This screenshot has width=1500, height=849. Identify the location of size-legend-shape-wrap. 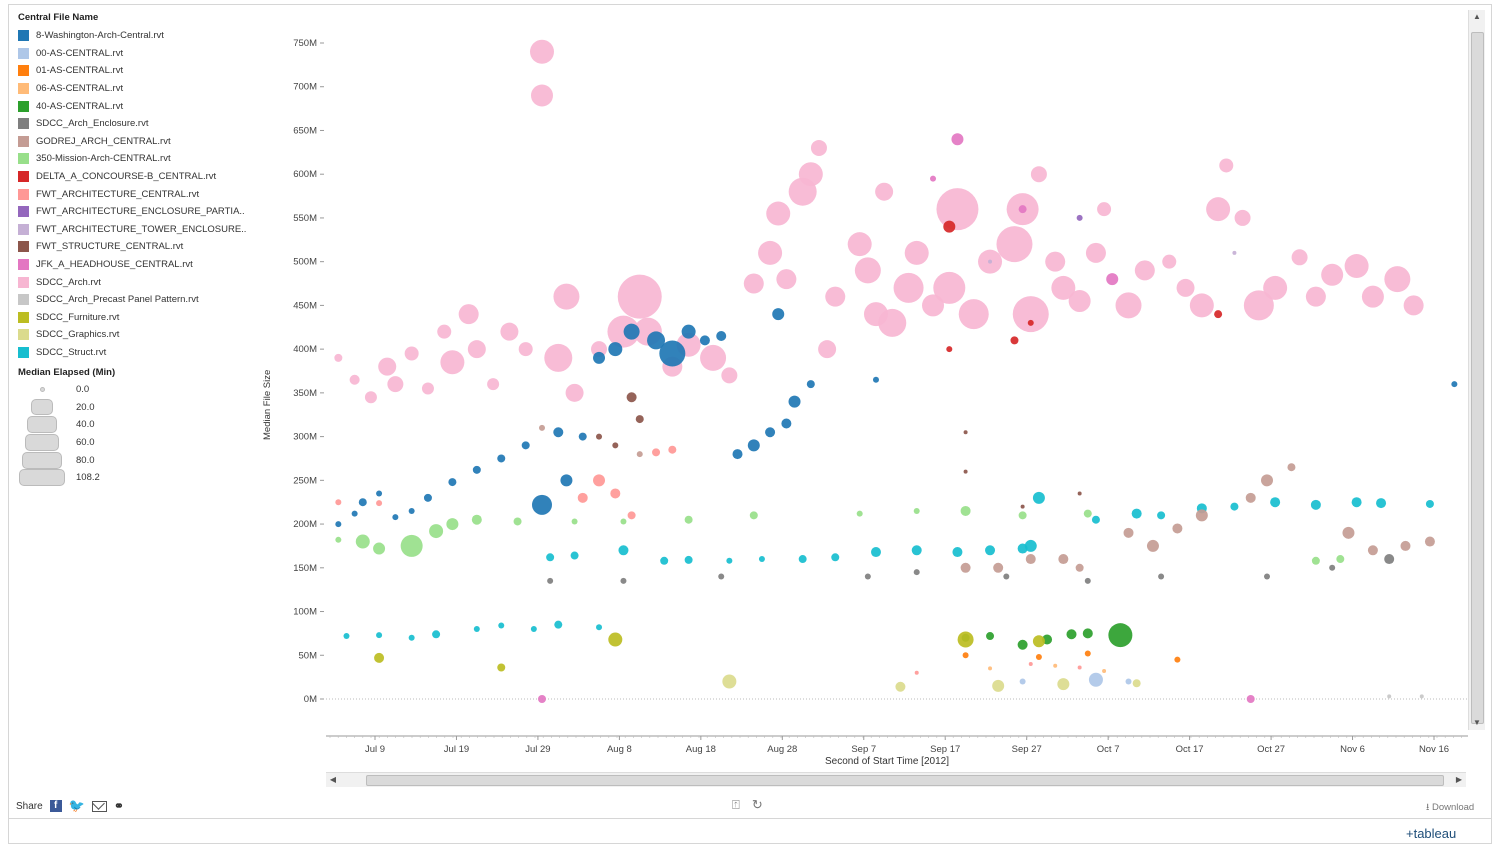
(42, 443).